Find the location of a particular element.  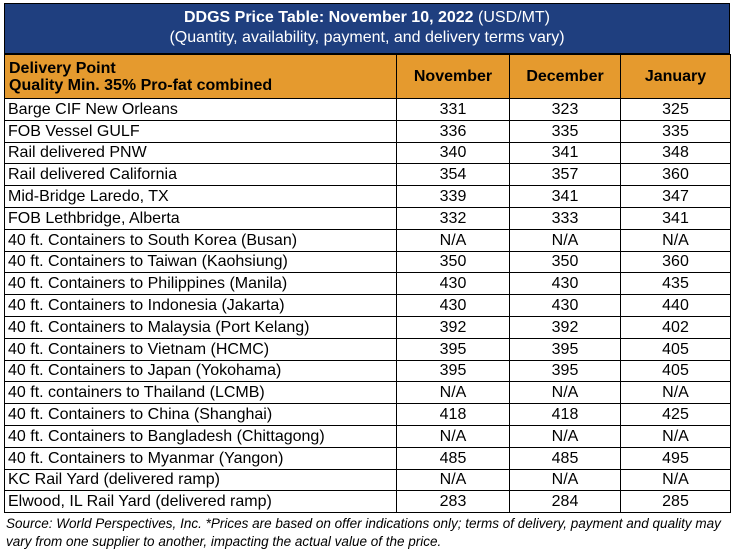

table-row: Barge CIF New Orleans 331 323 325 is located at coordinates (367, 109).